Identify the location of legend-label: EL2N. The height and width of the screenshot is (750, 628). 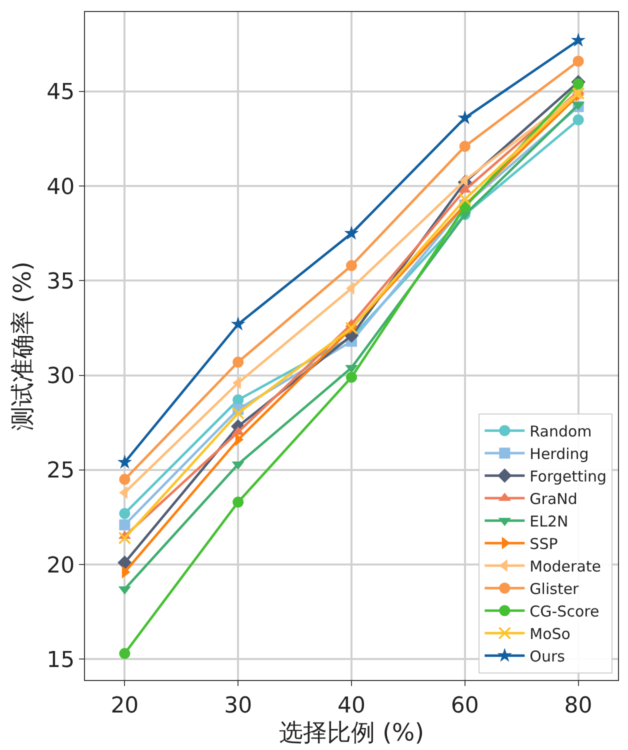
(549, 521).